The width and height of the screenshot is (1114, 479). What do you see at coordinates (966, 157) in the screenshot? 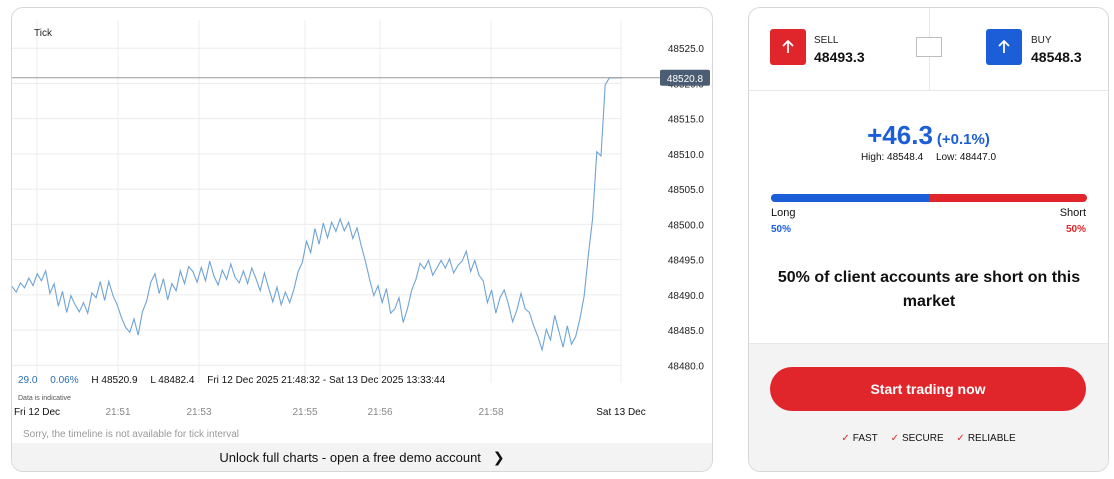
I see `day-low: Low: 48447.0` at bounding box center [966, 157].